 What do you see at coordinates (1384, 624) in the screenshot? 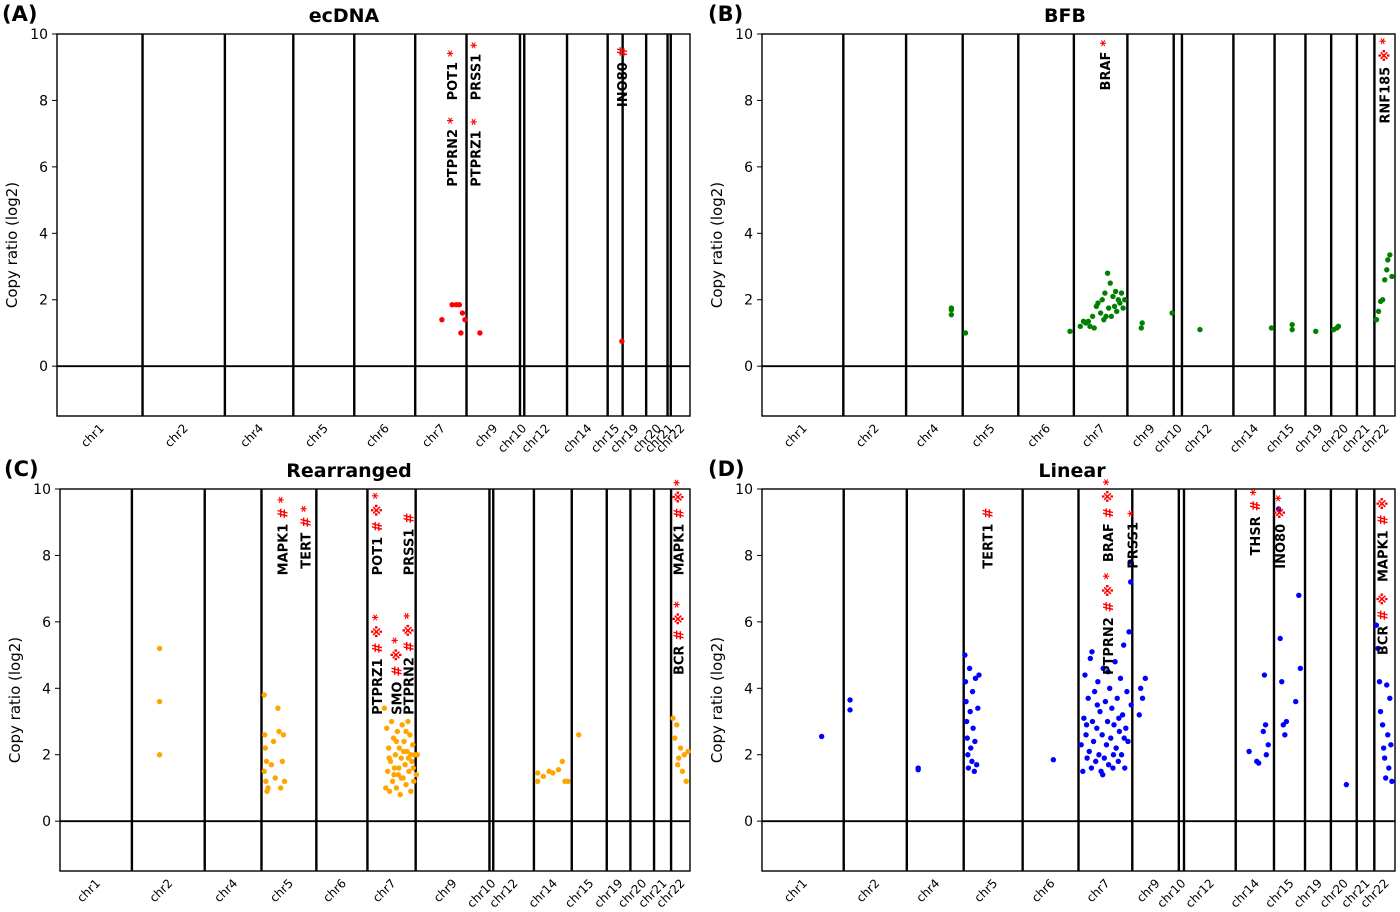
I see `gene-label: BCR# ※` at bounding box center [1384, 624].